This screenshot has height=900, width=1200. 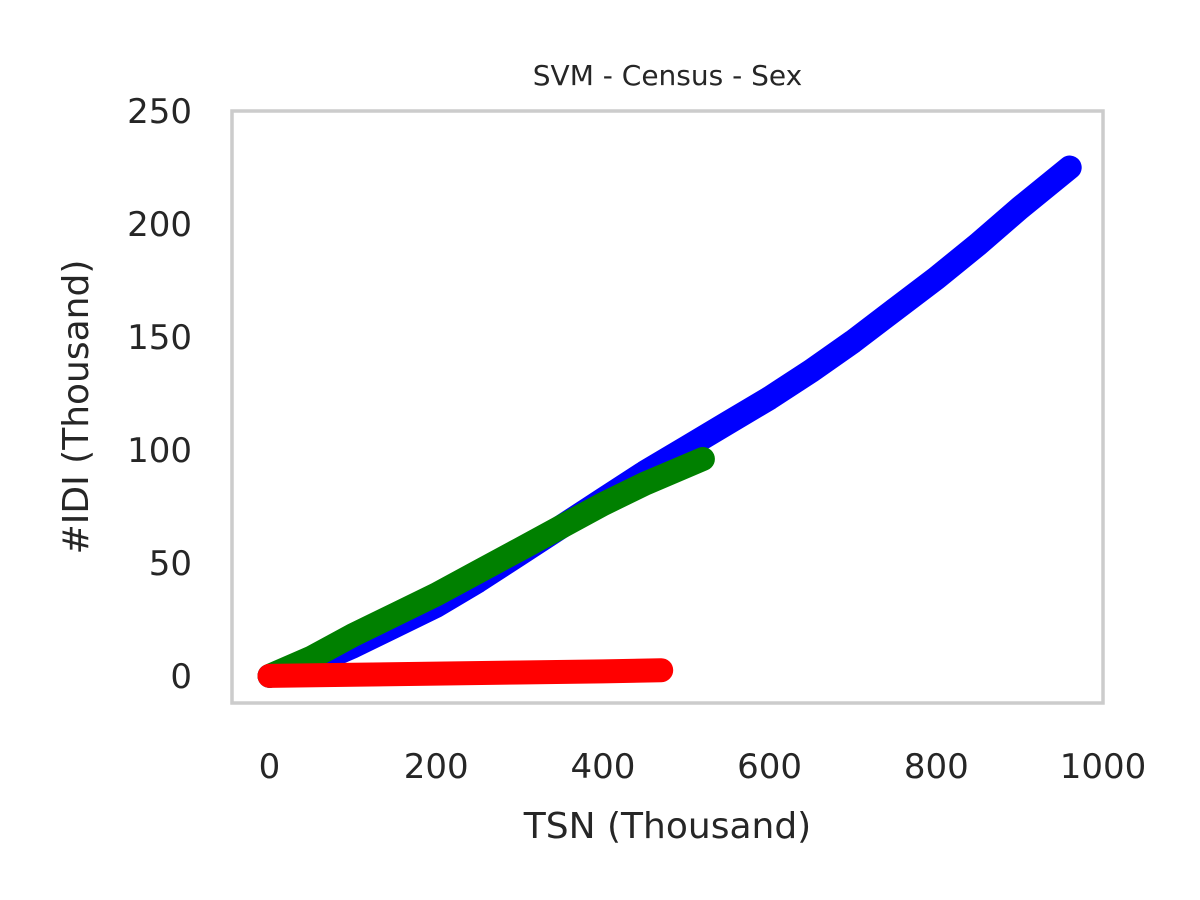 I want to click on y-tick-label: 200, so click(x=159, y=225).